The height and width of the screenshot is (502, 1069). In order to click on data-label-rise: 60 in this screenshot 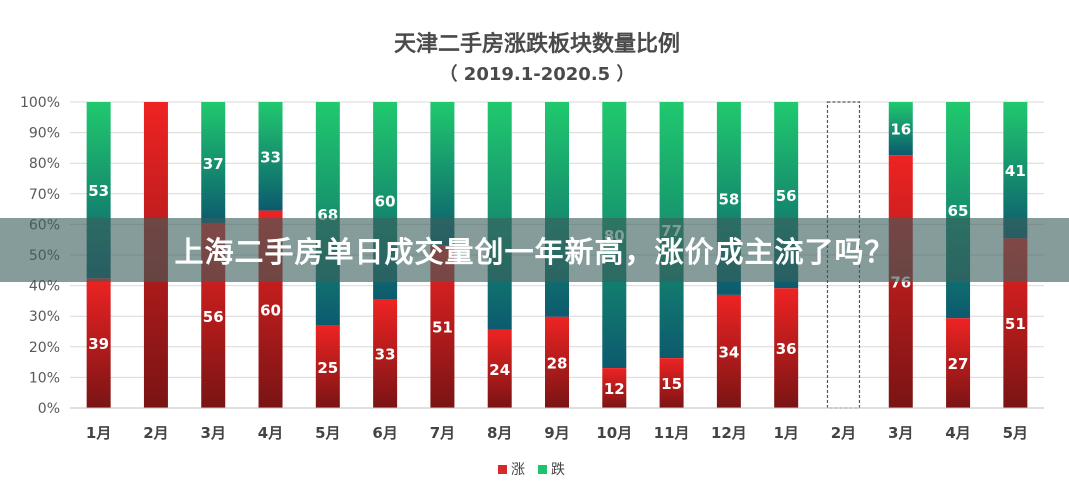, I will do `click(270, 310)`.